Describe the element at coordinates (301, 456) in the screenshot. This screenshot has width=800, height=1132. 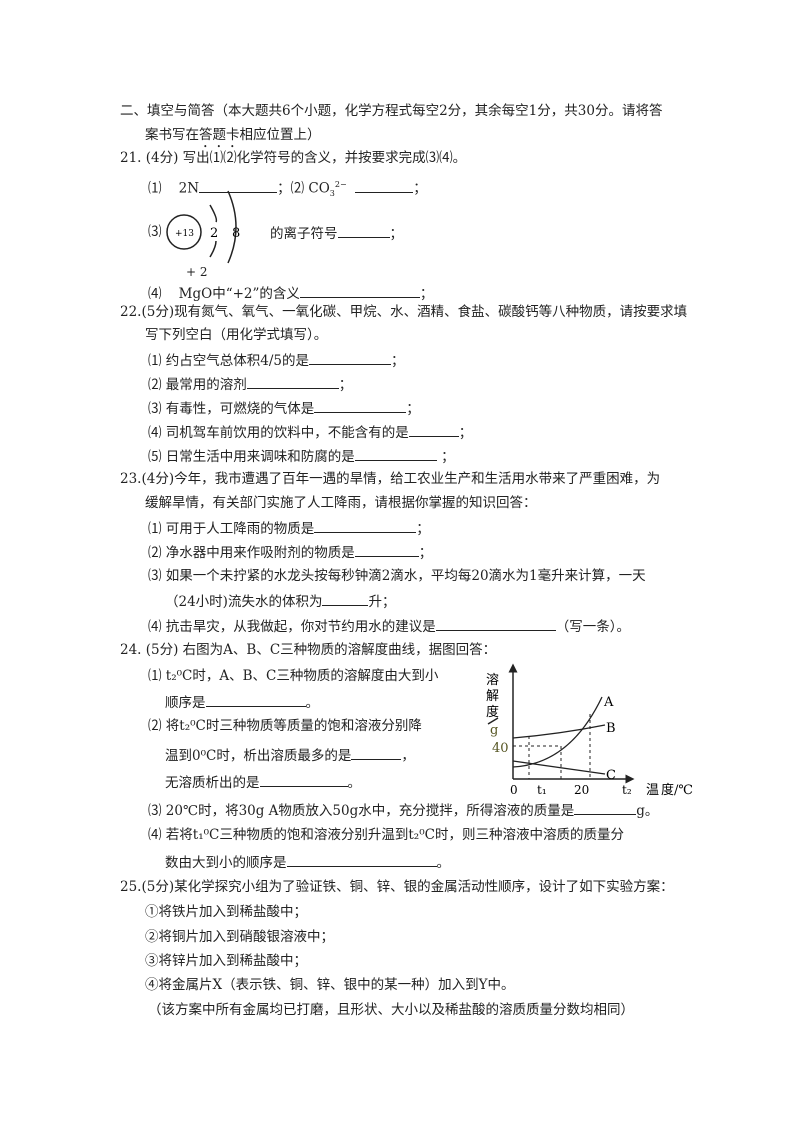
I see `q22-item: ⑸ 日常生活中用来调味和防腐的是 ；` at that location.